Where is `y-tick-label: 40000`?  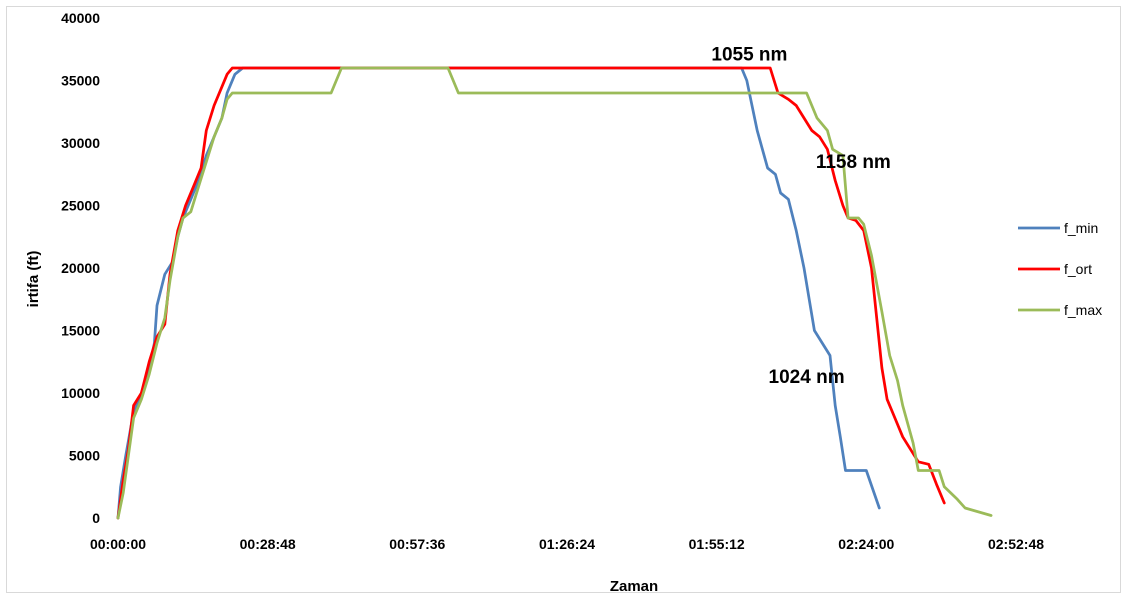
y-tick-label: 40000 is located at coordinates (80, 18).